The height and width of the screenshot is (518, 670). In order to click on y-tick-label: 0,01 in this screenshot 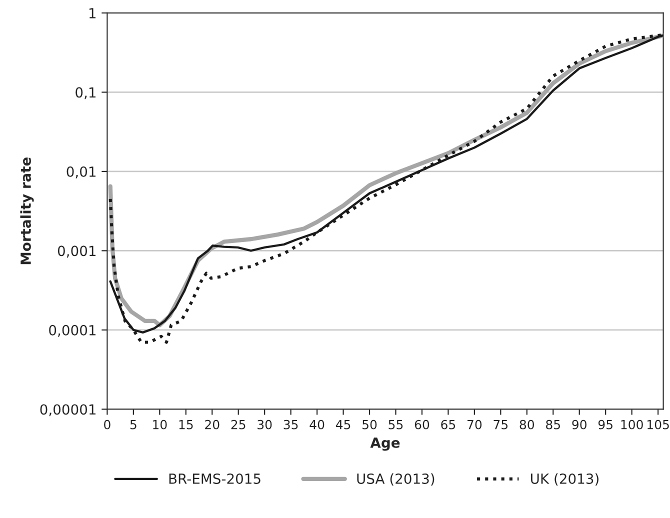, I will do `click(81, 172)`.